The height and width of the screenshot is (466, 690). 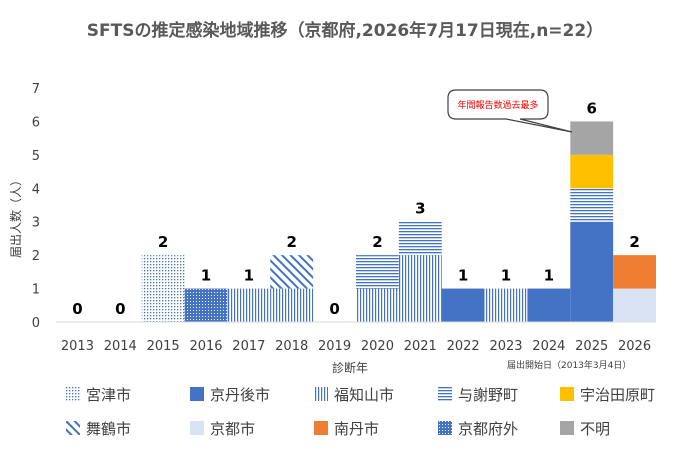 What do you see at coordinates (240, 395) in the screenshot?
I see `legend-label: 京丹後市` at bounding box center [240, 395].